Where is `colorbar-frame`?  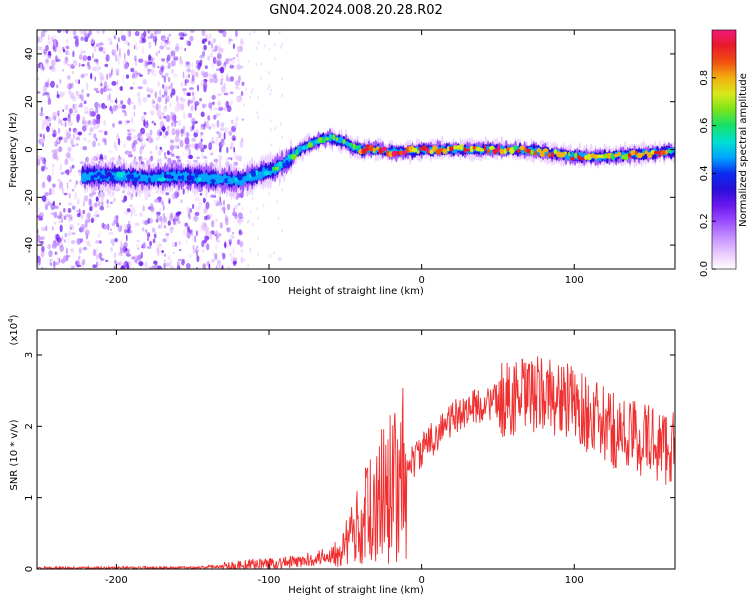 colorbar-frame is located at coordinates (724, 149).